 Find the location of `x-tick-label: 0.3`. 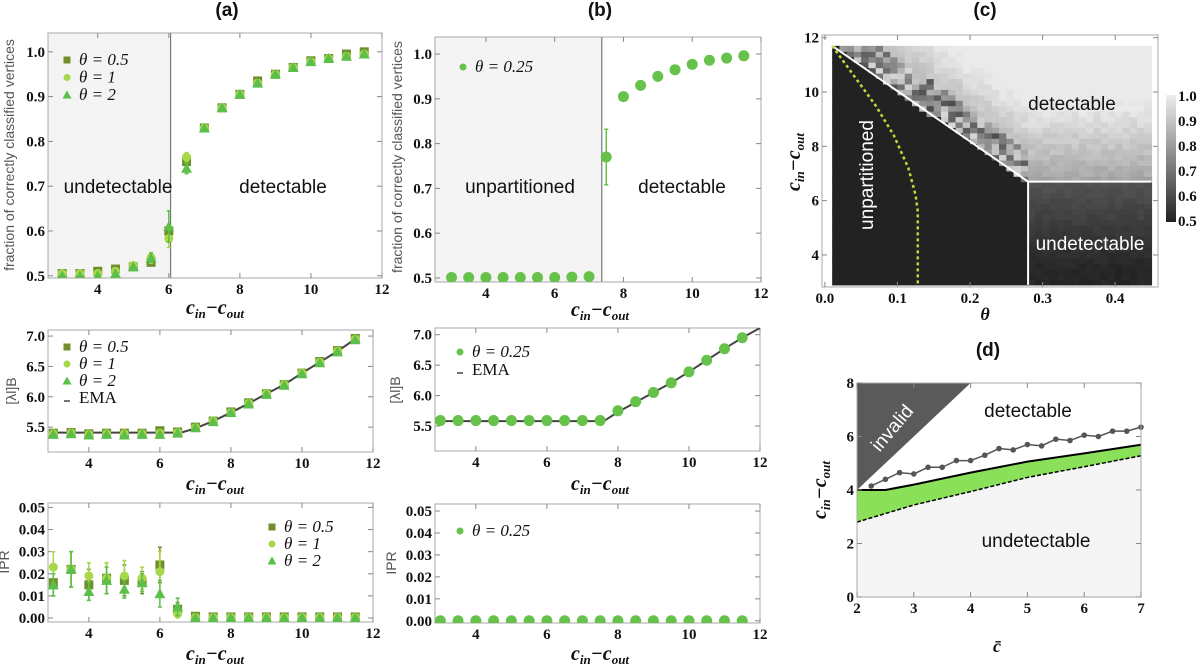

x-tick-label: 0.3 is located at coordinates (1042, 299).